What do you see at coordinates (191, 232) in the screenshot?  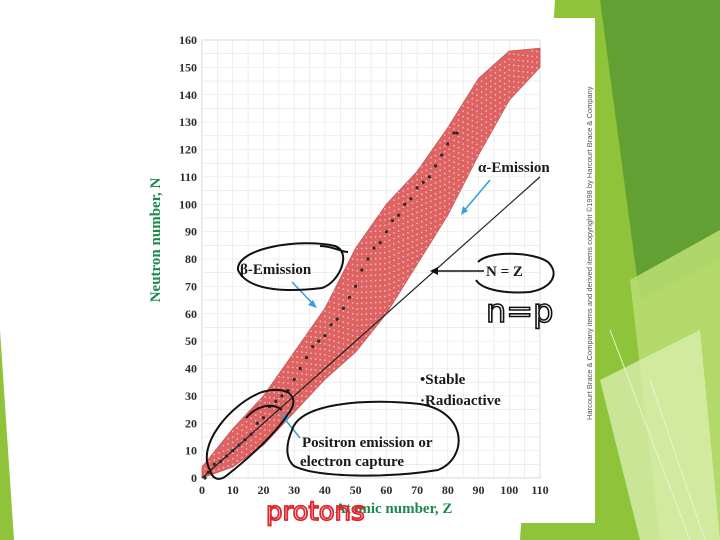 I see `y-tick-label: 90` at bounding box center [191, 232].